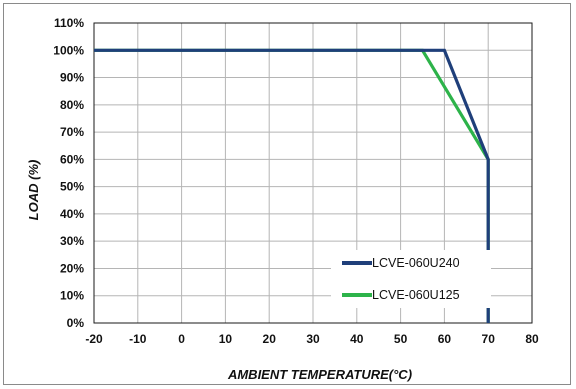  I want to click on y-tick-label: 30%, so click(72, 241).